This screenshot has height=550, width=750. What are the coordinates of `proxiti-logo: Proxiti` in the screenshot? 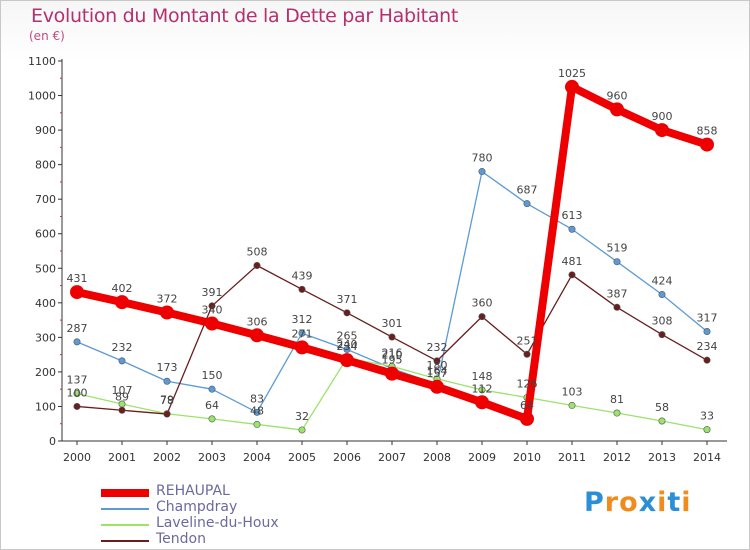 It's located at (638, 502).